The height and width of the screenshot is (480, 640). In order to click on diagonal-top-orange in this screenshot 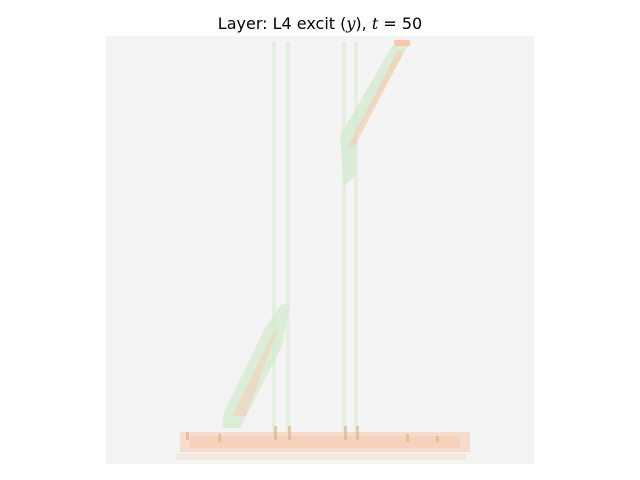, I will do `click(376, 99)`.